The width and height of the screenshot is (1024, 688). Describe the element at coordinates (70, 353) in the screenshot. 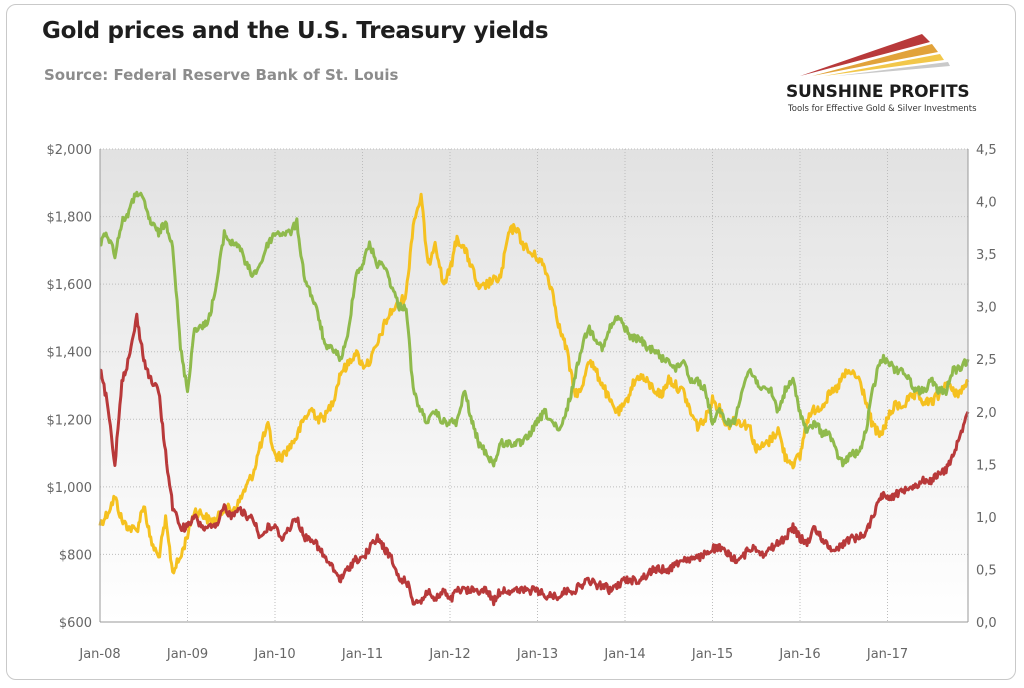

I see `y-left-tick-label: $1,400` at that location.